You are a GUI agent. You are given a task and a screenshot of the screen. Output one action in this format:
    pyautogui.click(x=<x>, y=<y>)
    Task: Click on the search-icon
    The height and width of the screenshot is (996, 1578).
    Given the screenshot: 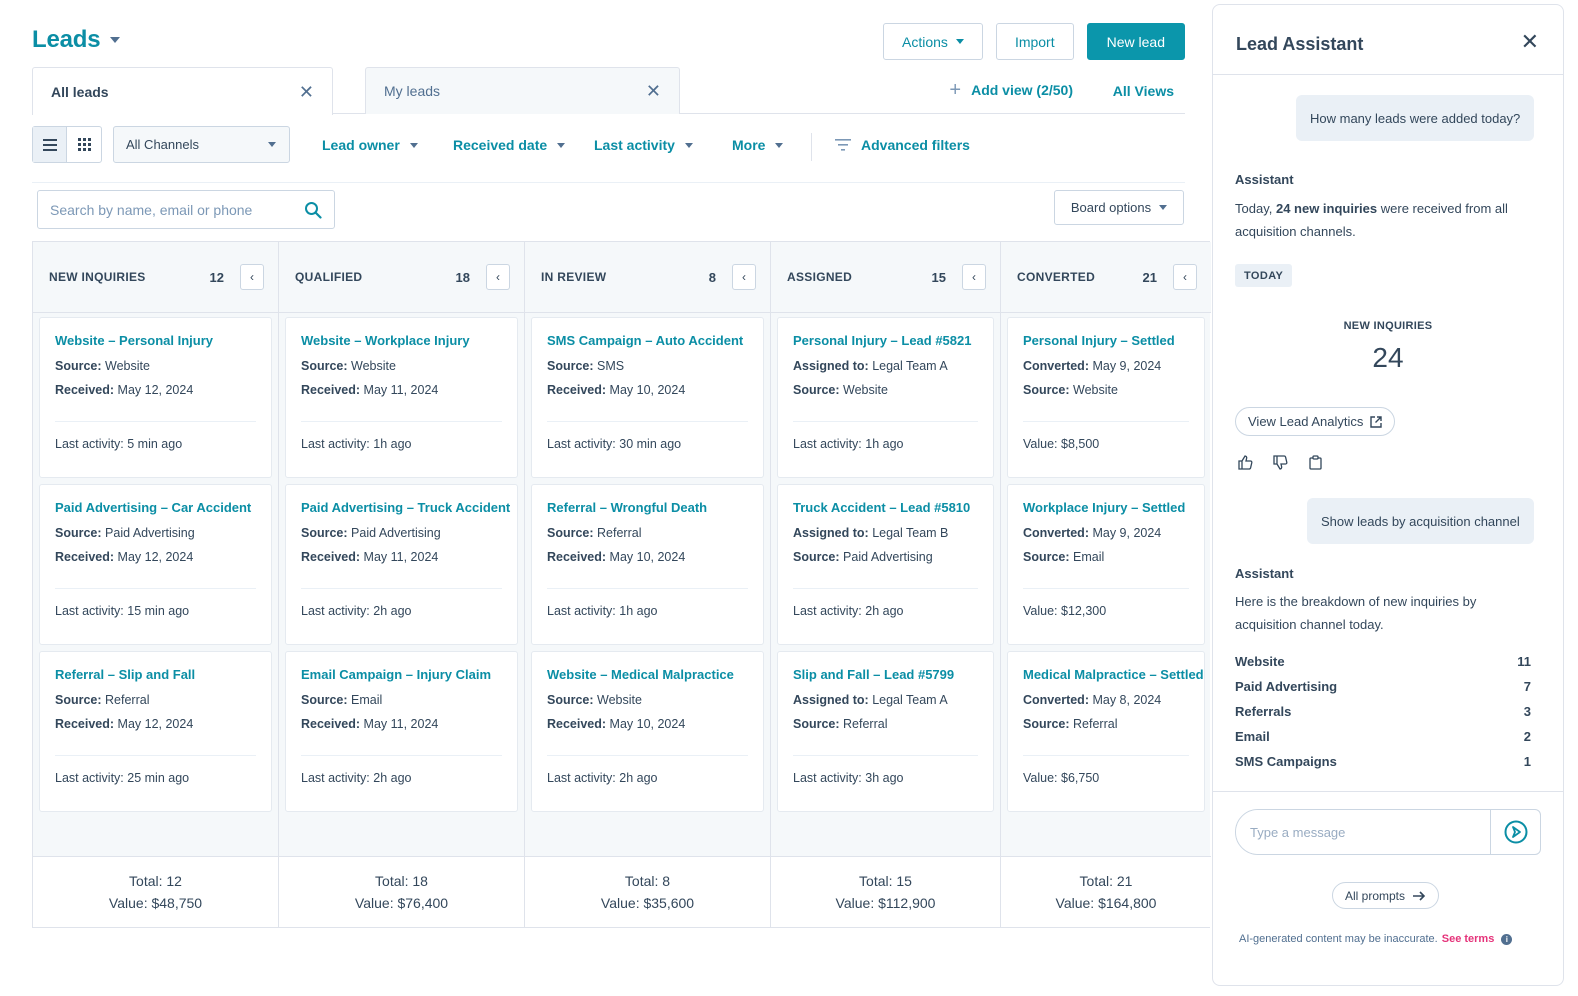 What is the action you would take?
    pyautogui.click(x=313, y=210)
    